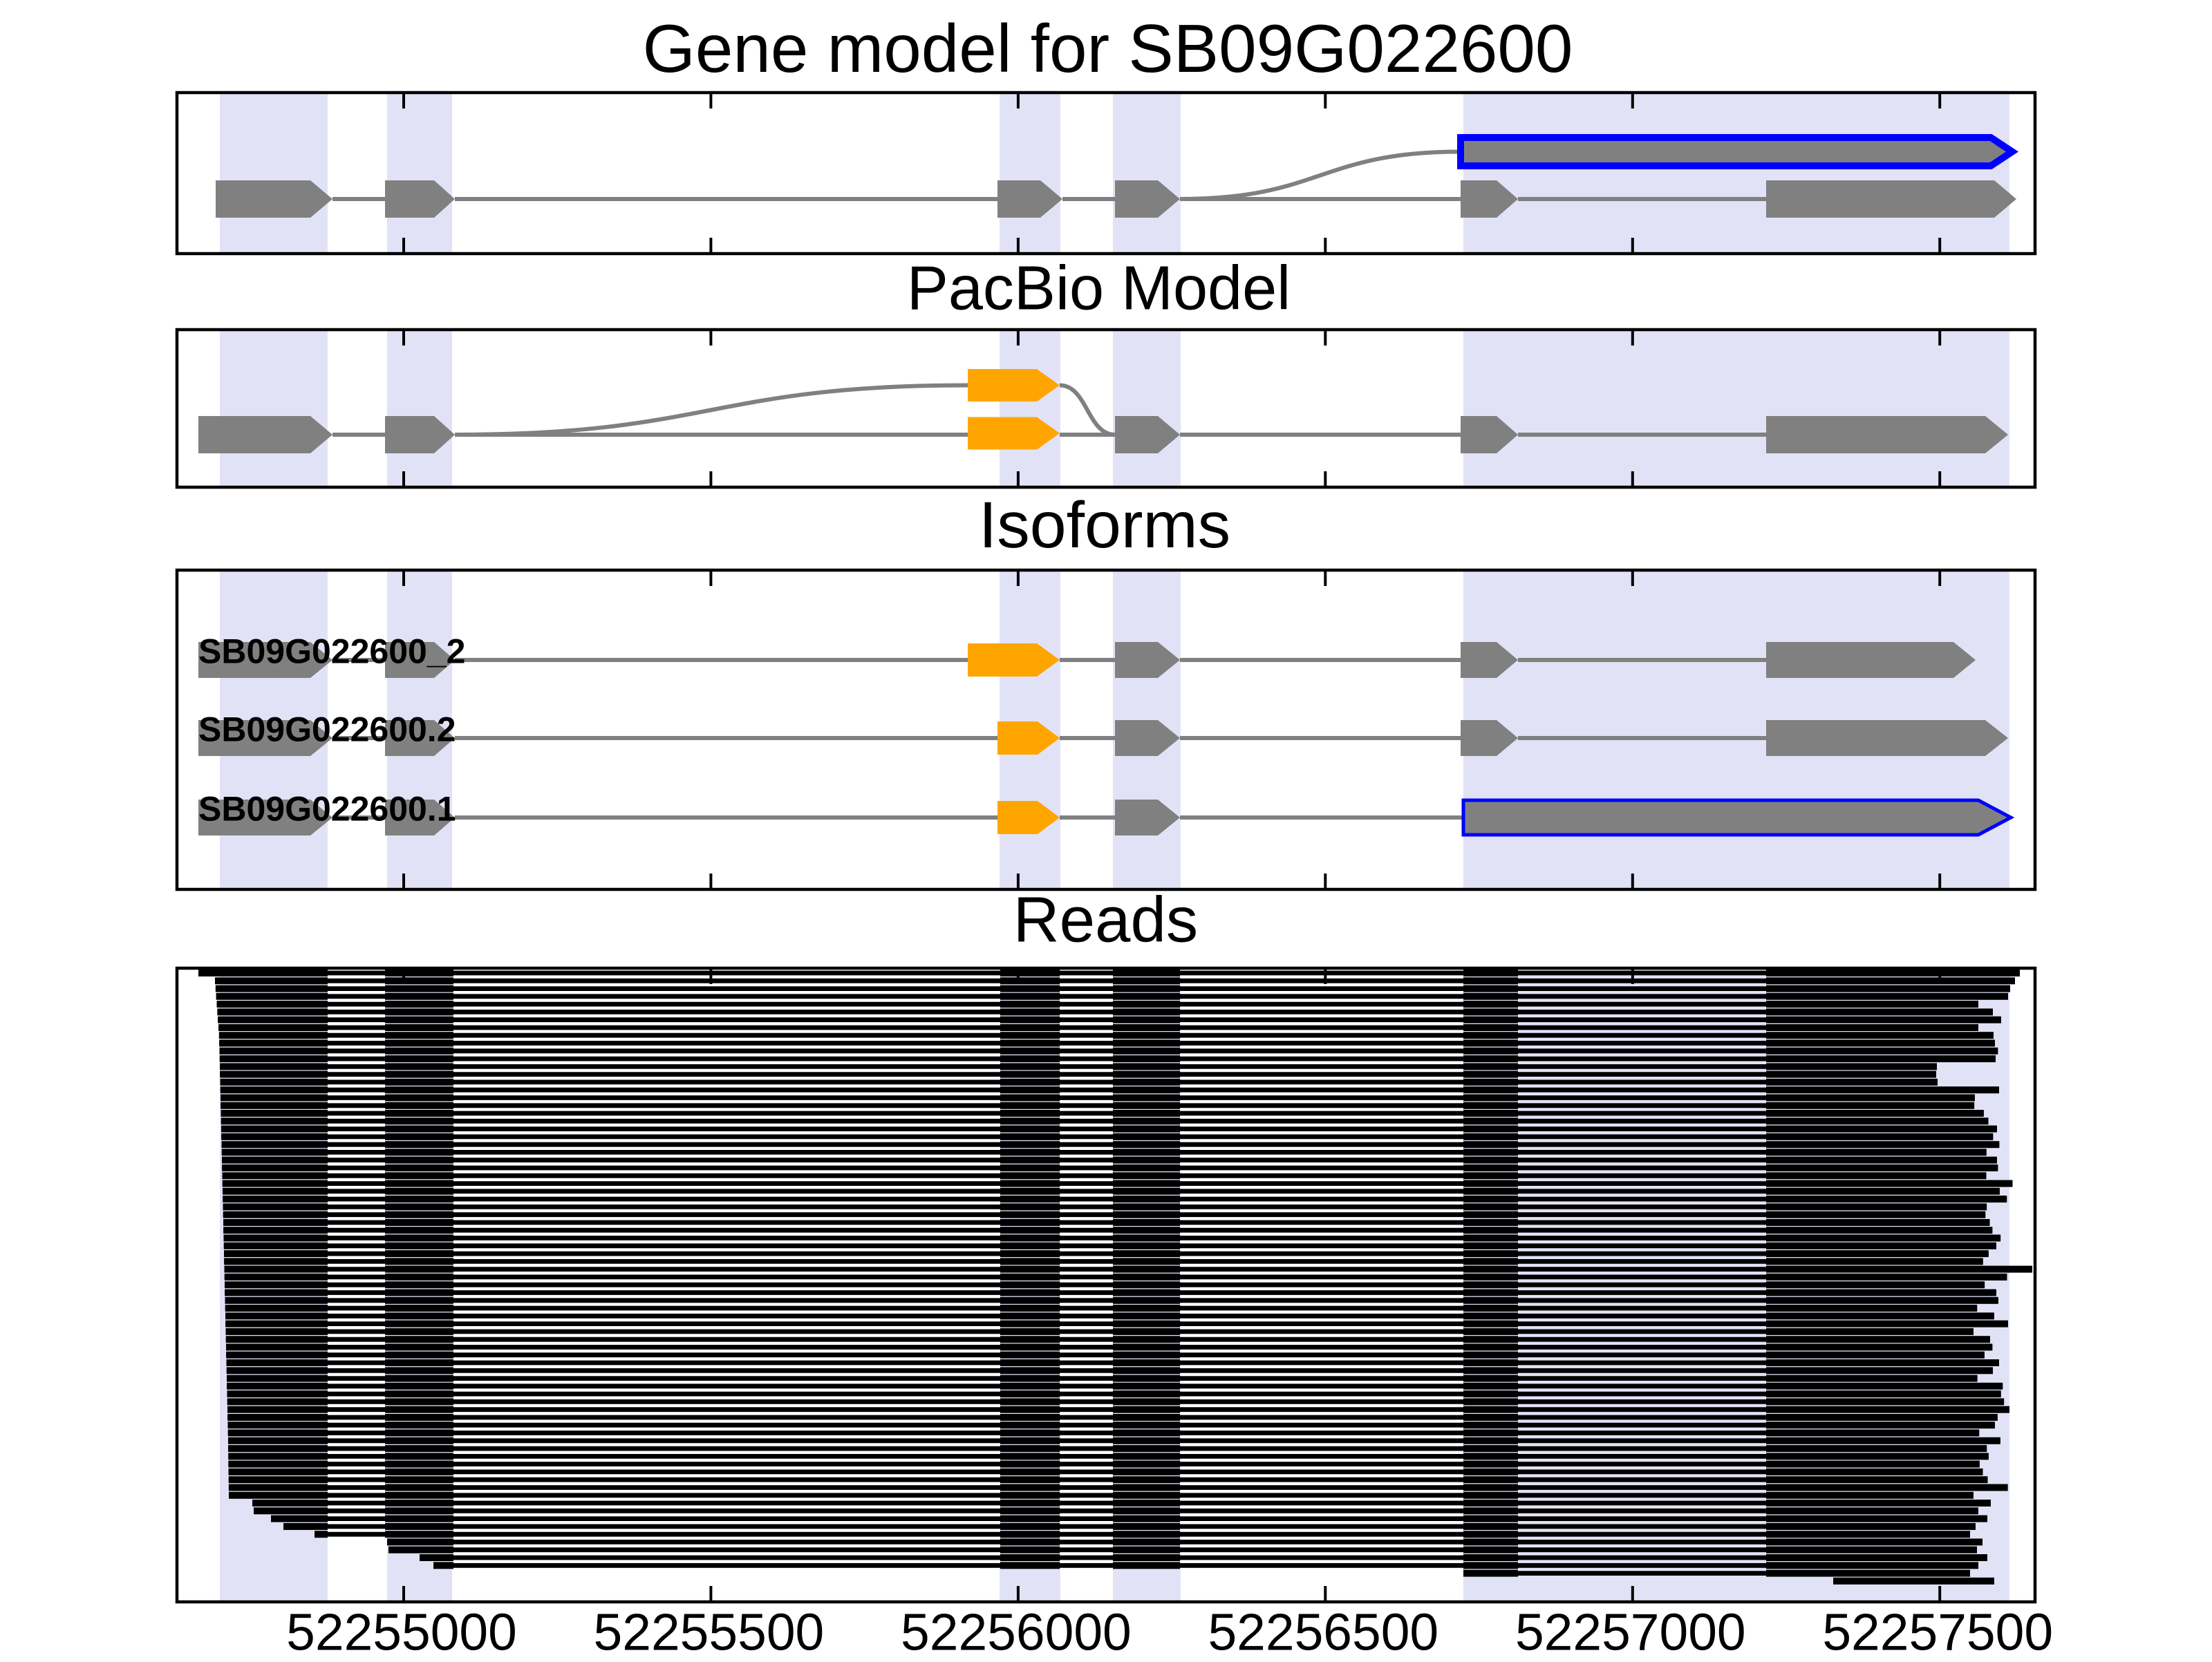 This screenshot has width=2212, height=1662. What do you see at coordinates (709, 1631) in the screenshot?
I see `svg-text: 52255500` at bounding box center [709, 1631].